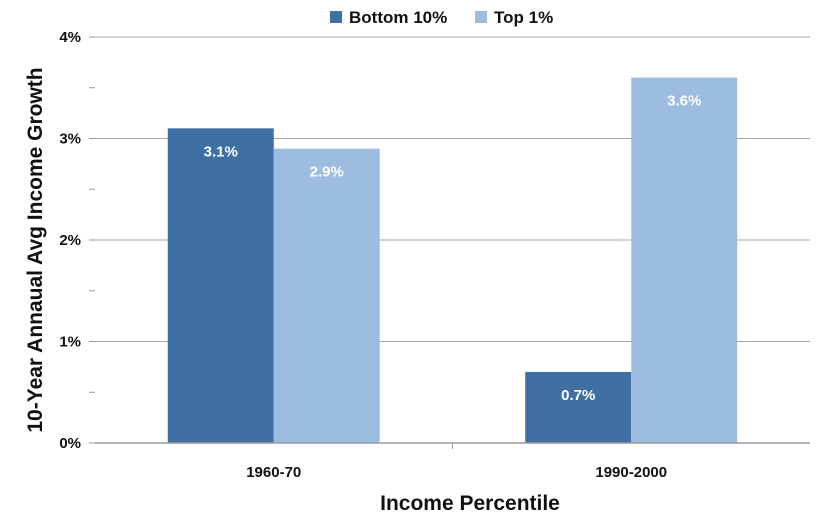 This screenshot has height=519, width=830. What do you see at coordinates (273, 472) in the screenshot?
I see `x-category-label: 1960-70` at bounding box center [273, 472].